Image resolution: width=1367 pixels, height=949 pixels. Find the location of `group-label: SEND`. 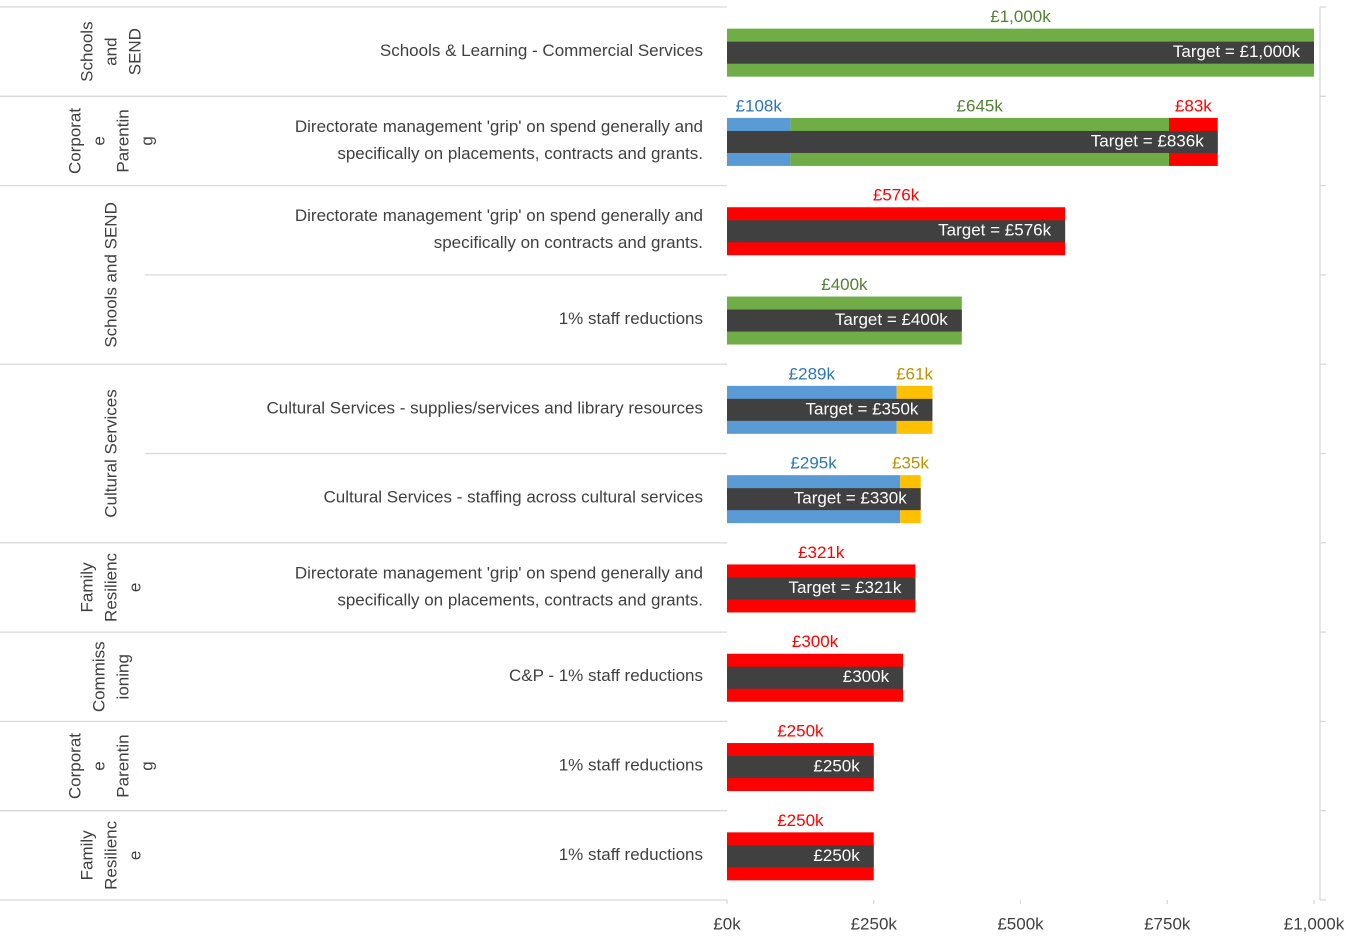

group-label: SEND is located at coordinates (134, 51).